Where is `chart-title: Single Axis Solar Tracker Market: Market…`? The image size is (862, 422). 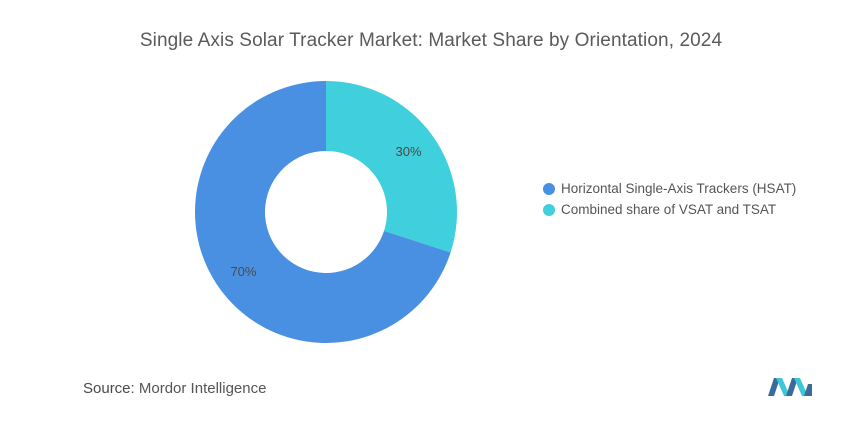 chart-title: Single Axis Solar Tracker Market: Market… is located at coordinates (431, 40).